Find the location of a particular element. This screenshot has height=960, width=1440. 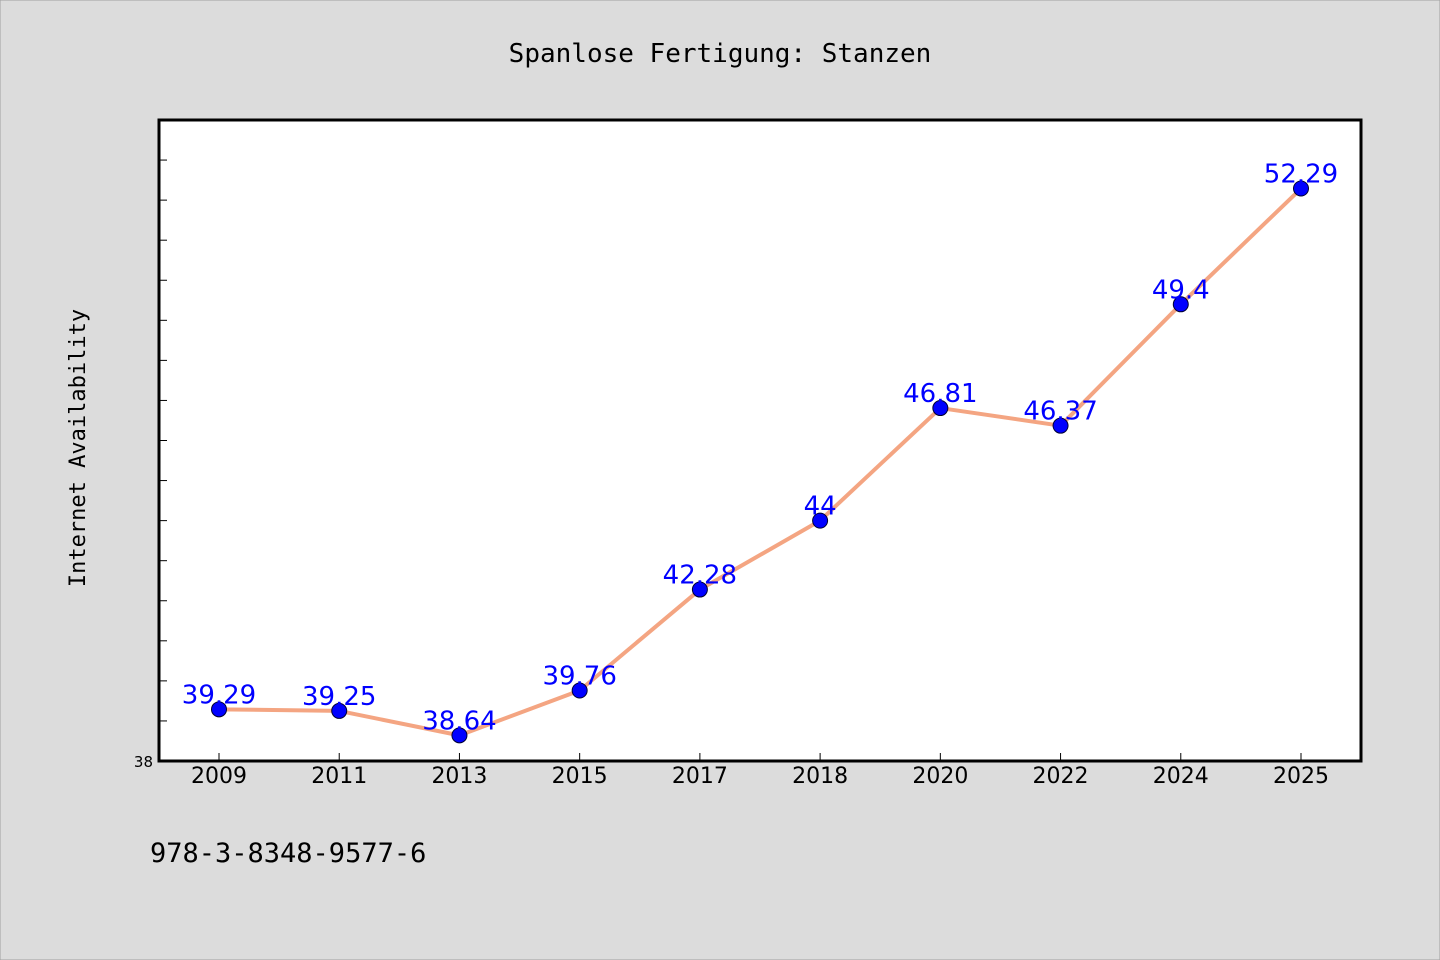

data-label: 49.4 is located at coordinates (1181, 290).